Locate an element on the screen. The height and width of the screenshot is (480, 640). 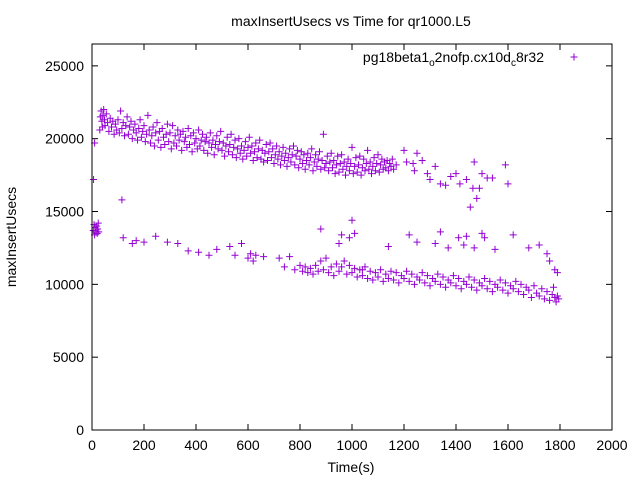
y-tick-label: 10000 is located at coordinates (64, 284).